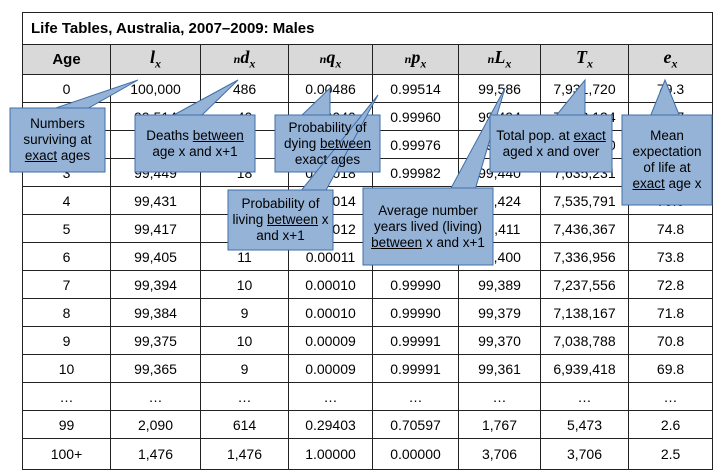 This screenshot has height=473, width=727. I want to click on callout-underlined: exact, so click(589, 135).